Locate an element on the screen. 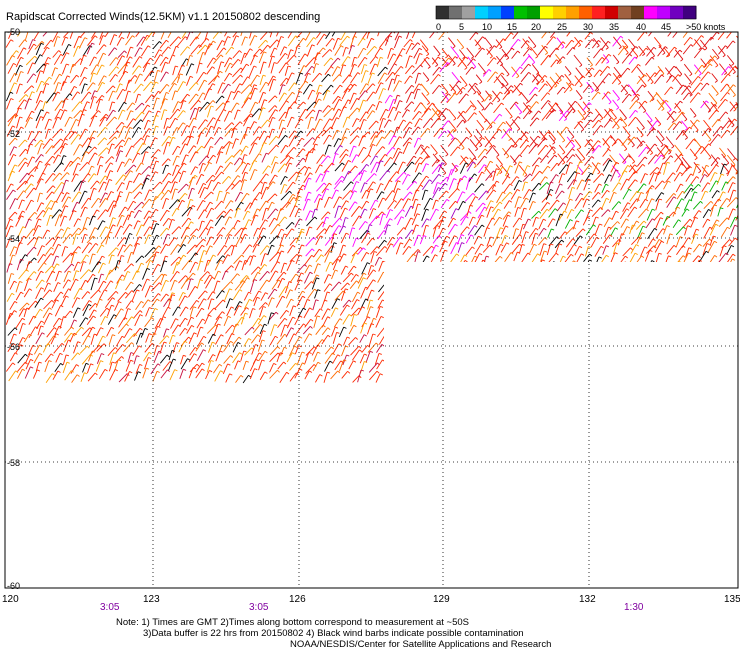  colorbar-swatch is located at coordinates (508, 12).